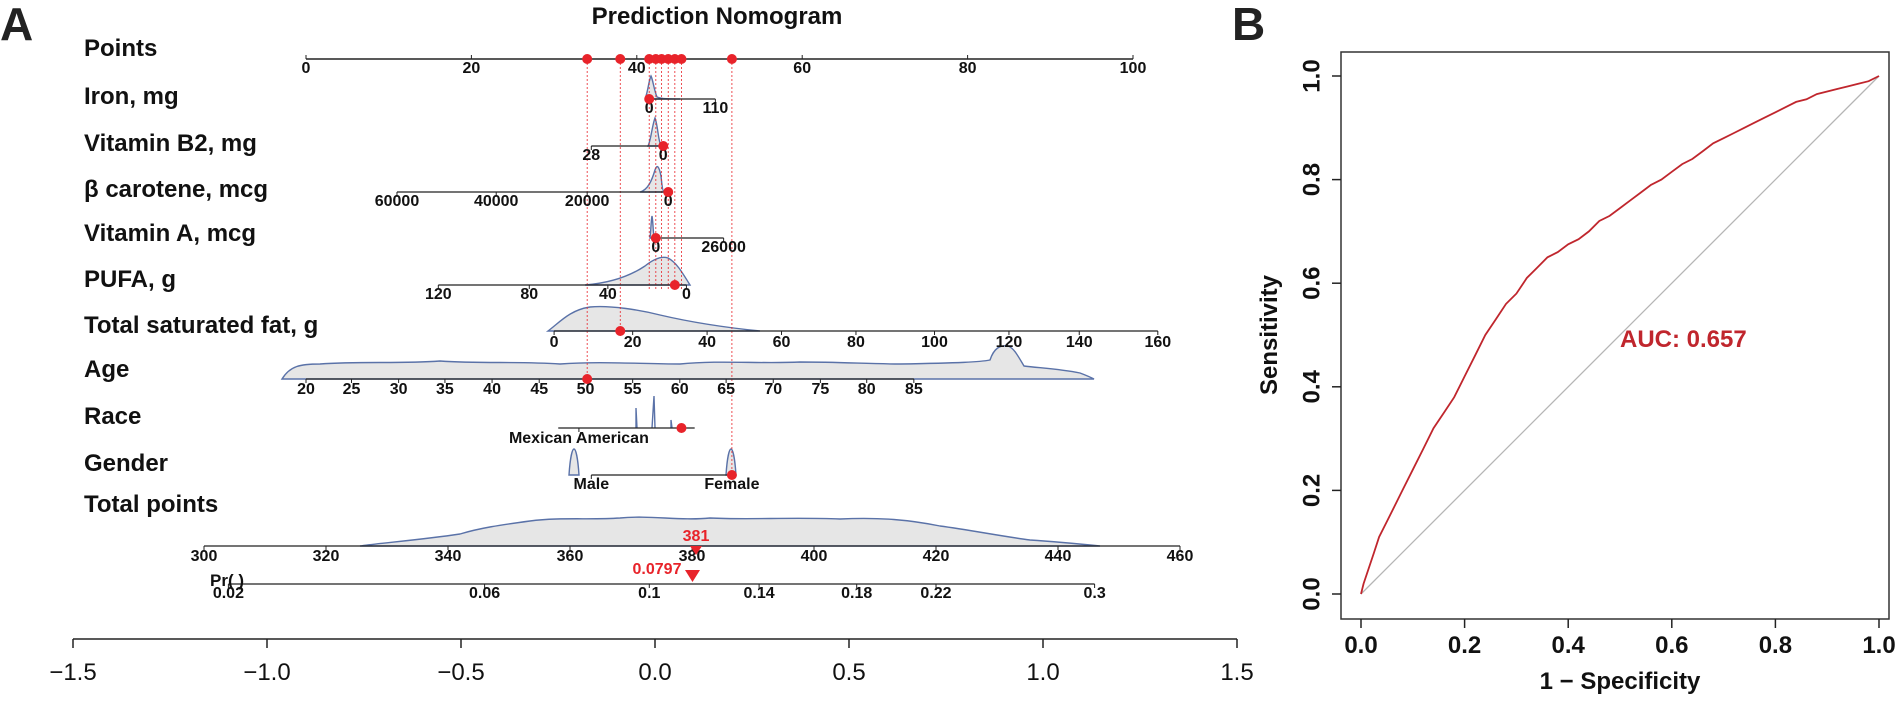 Image resolution: width=1901 pixels, height=704 pixels. Describe the element at coordinates (814, 556) in the screenshot. I see `variable-tick-label: 400` at that location.